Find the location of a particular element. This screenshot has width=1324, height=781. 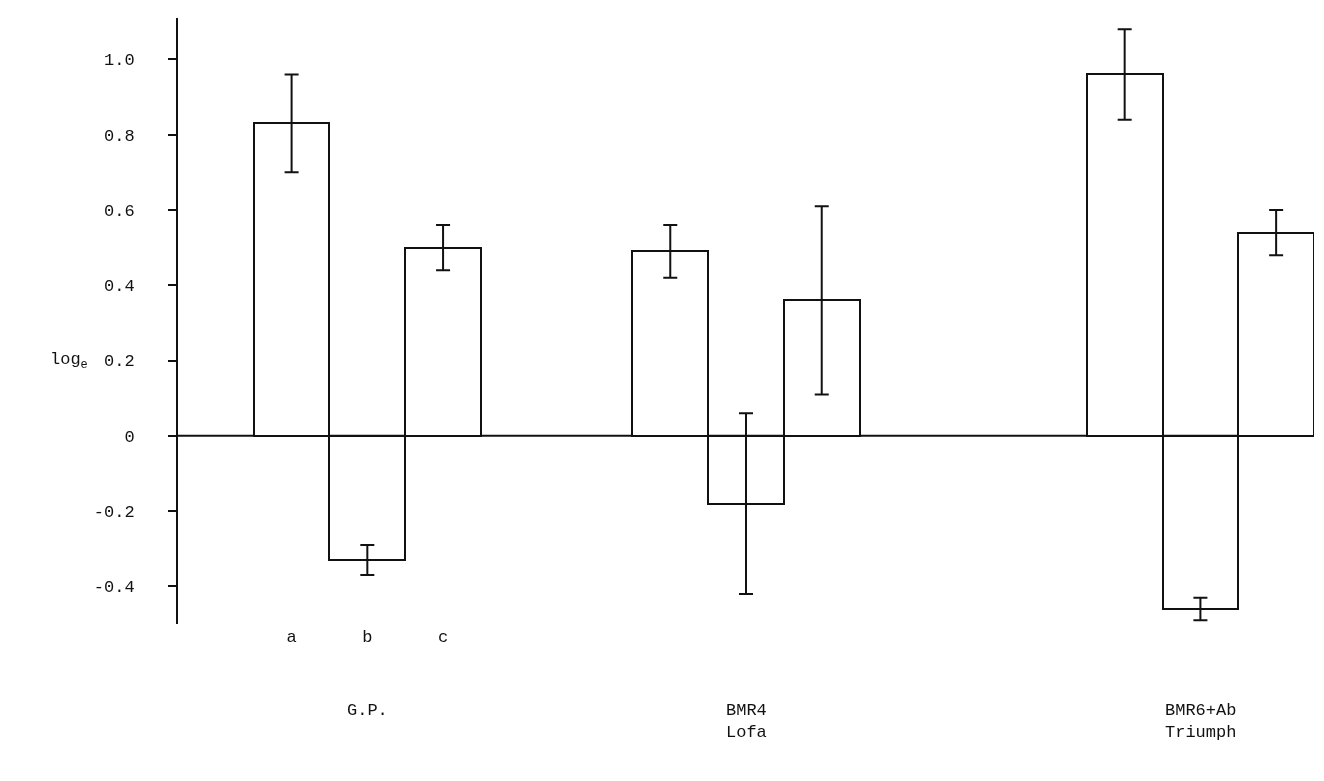

y-tick-label: -0.4 is located at coordinates (114, 588).